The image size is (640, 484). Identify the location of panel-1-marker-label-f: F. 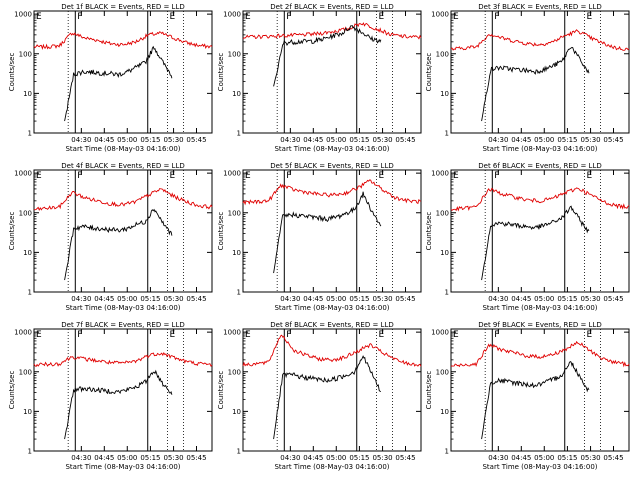
(79, 17).